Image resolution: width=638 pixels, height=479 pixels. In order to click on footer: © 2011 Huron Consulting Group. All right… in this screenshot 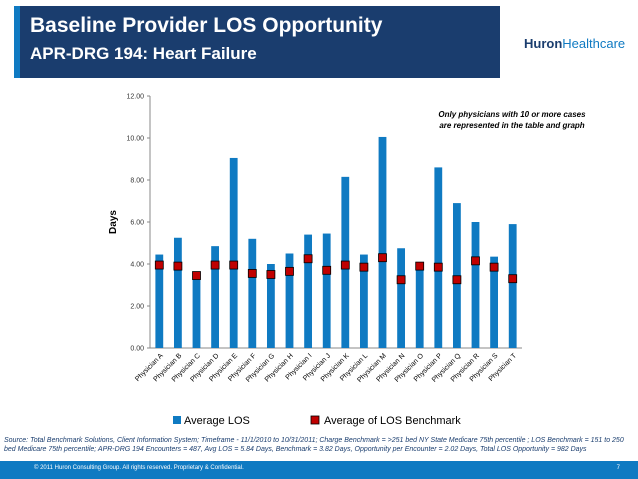, I will do `click(319, 470)`.